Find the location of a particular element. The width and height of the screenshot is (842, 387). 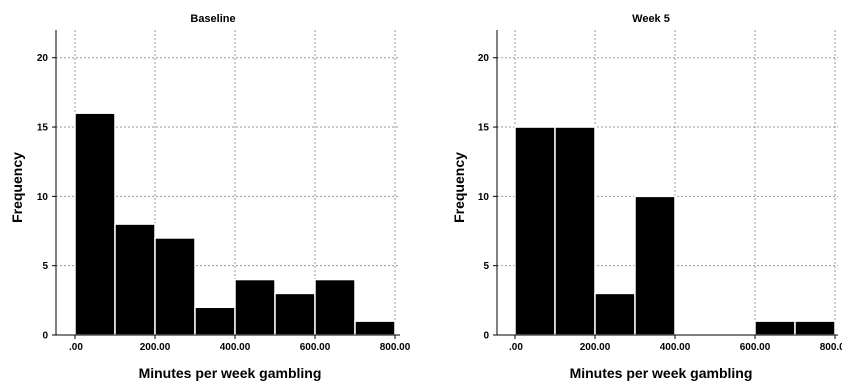

chart-title: Week 5 is located at coordinates (651, 19).